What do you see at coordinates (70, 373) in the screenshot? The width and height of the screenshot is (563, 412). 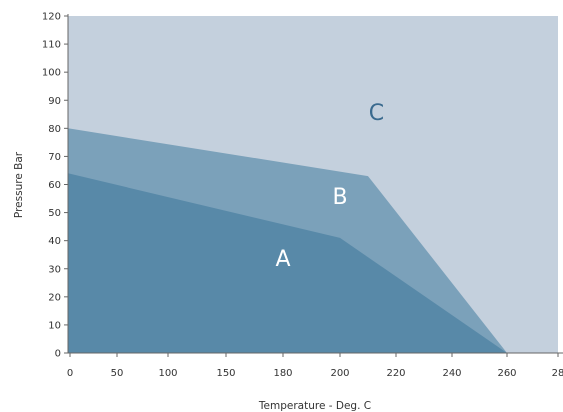 I see `x-tick-label: 0` at bounding box center [70, 373].